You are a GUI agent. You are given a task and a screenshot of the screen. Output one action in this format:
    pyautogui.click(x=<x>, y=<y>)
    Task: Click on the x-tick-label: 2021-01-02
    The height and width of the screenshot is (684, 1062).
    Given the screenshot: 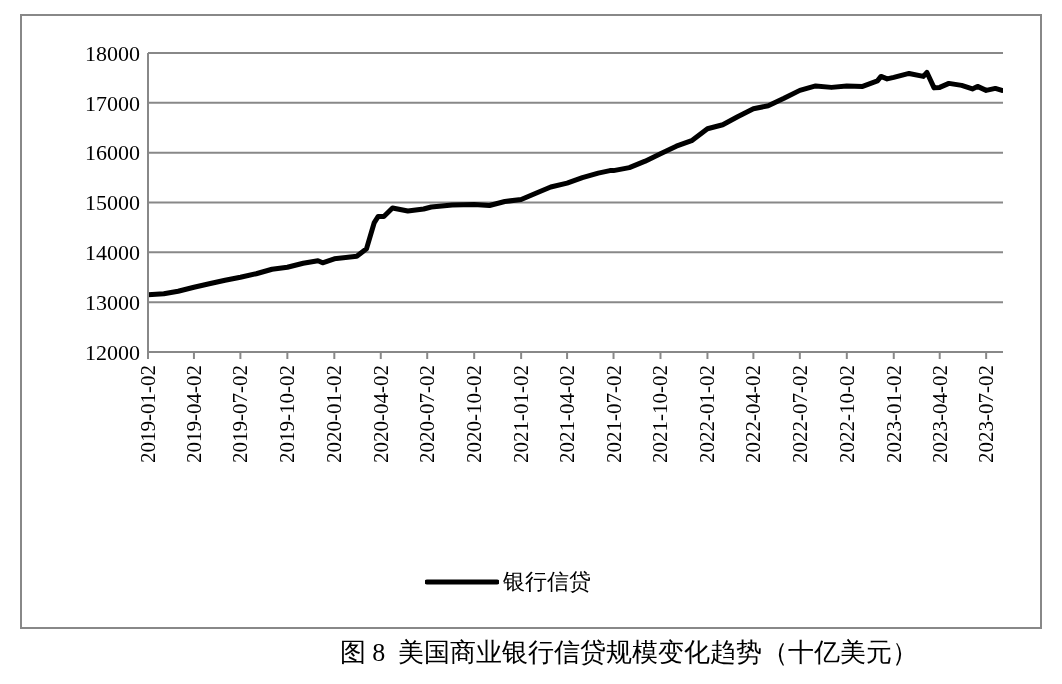 What is the action you would take?
    pyautogui.click(x=521, y=414)
    